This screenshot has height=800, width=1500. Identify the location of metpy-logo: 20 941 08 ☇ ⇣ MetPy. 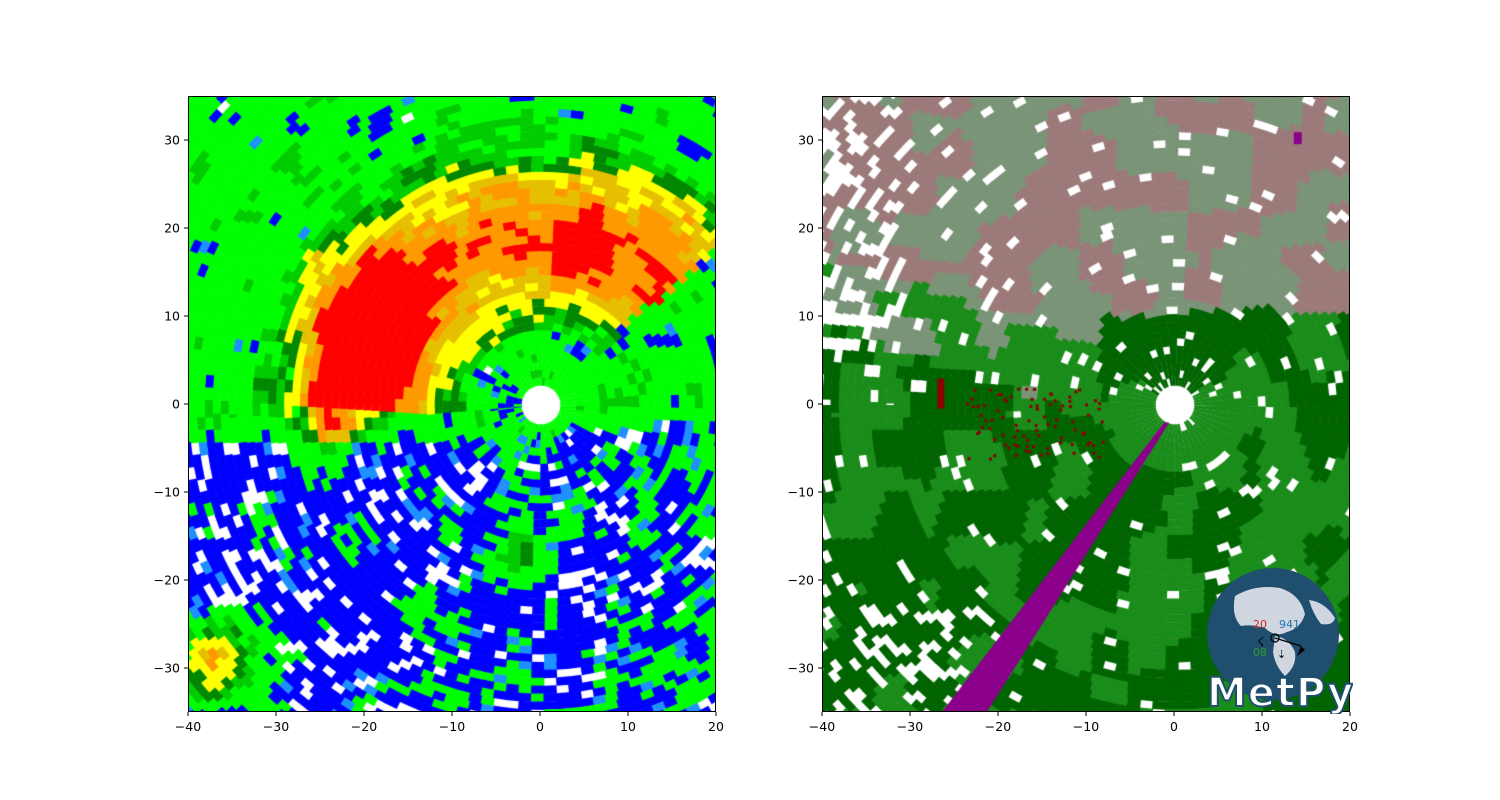
(1279, 641).